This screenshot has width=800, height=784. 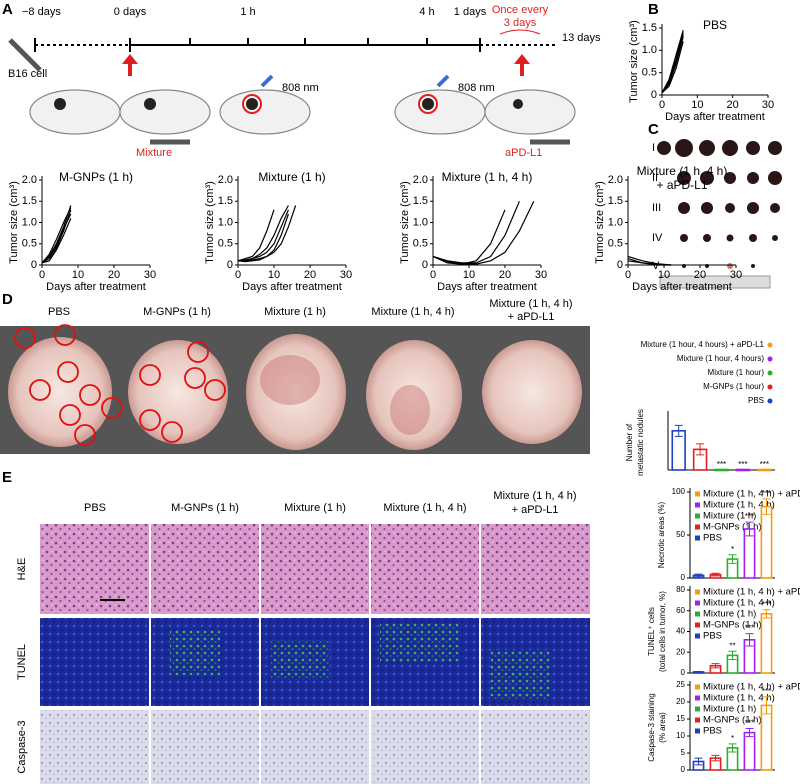 I want to click on row-header: Caspase-3, so click(x=22, y=746).